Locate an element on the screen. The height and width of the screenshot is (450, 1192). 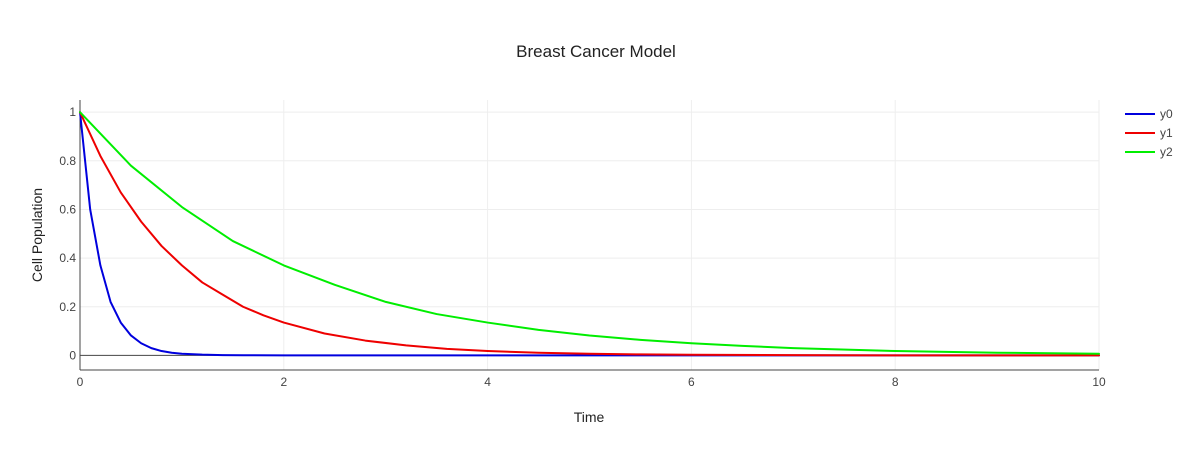
legend-label-y0: y0 is located at coordinates (1166, 114).